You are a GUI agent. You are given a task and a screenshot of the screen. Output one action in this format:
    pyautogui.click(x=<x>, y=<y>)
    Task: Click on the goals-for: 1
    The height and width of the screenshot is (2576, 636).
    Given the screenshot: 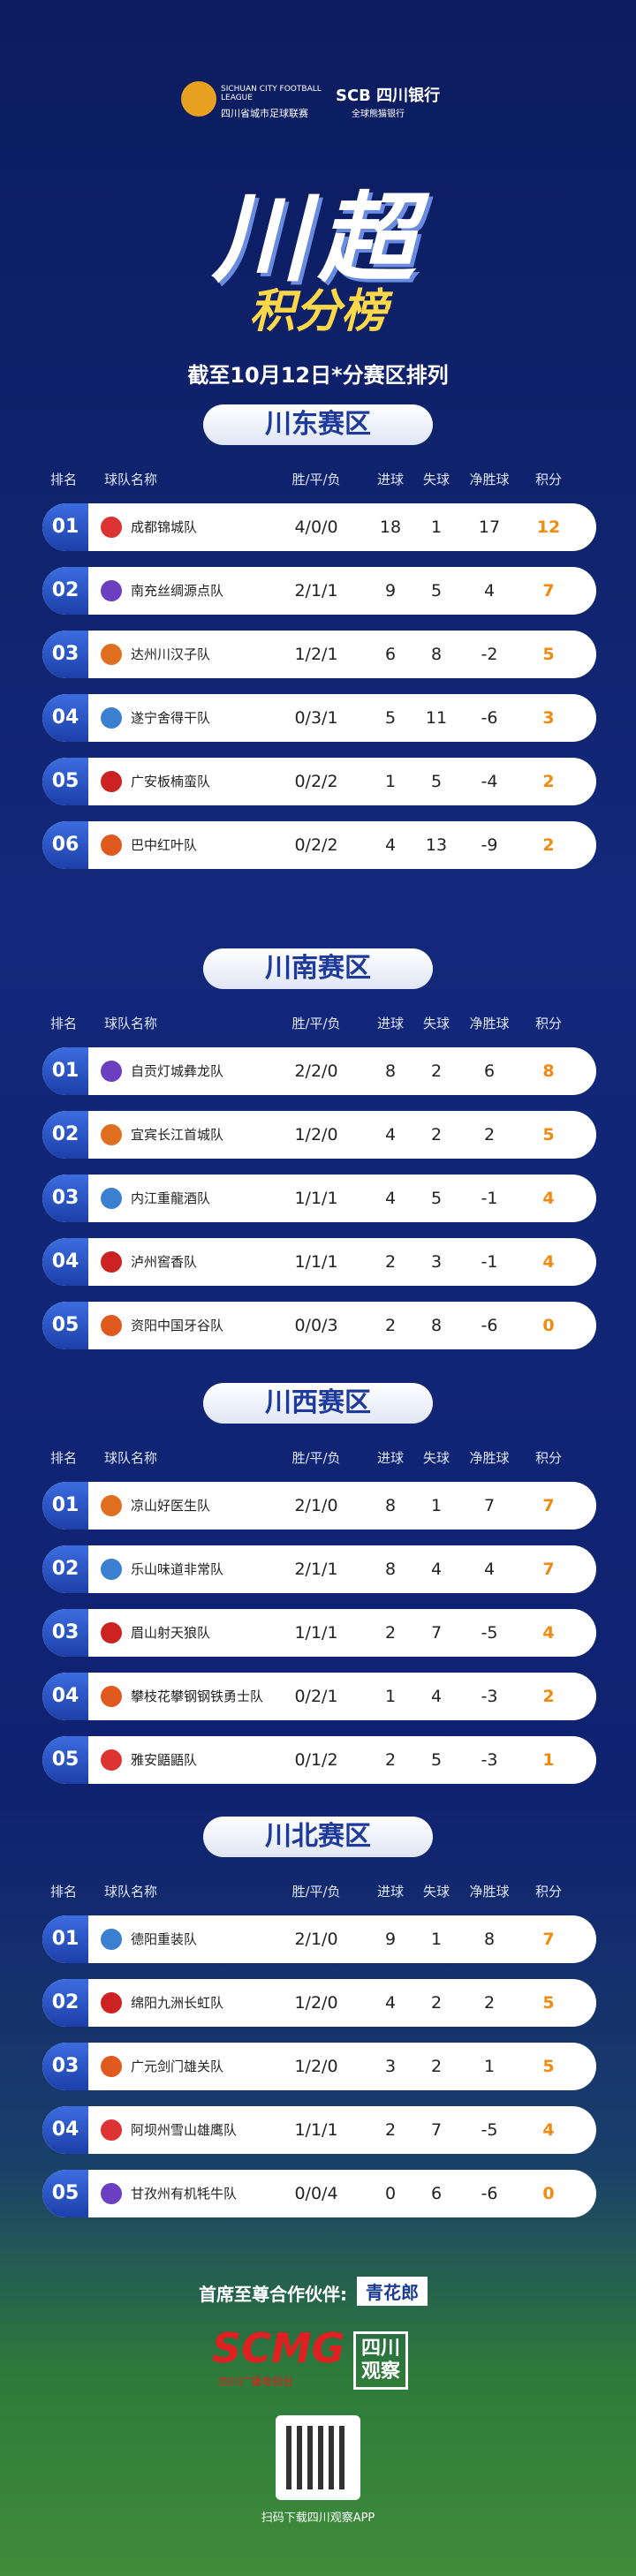 What is the action you would take?
    pyautogui.click(x=390, y=781)
    